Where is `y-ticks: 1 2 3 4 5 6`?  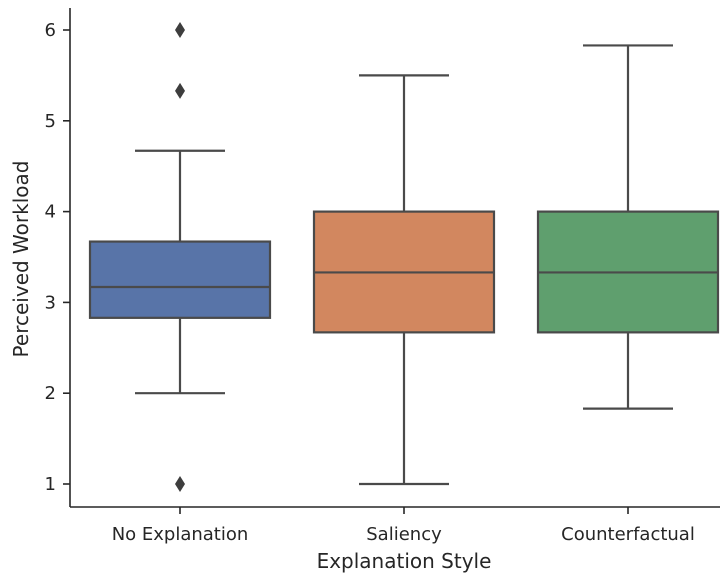 y-ticks: 1 2 3 4 5 6 is located at coordinates (57, 257).